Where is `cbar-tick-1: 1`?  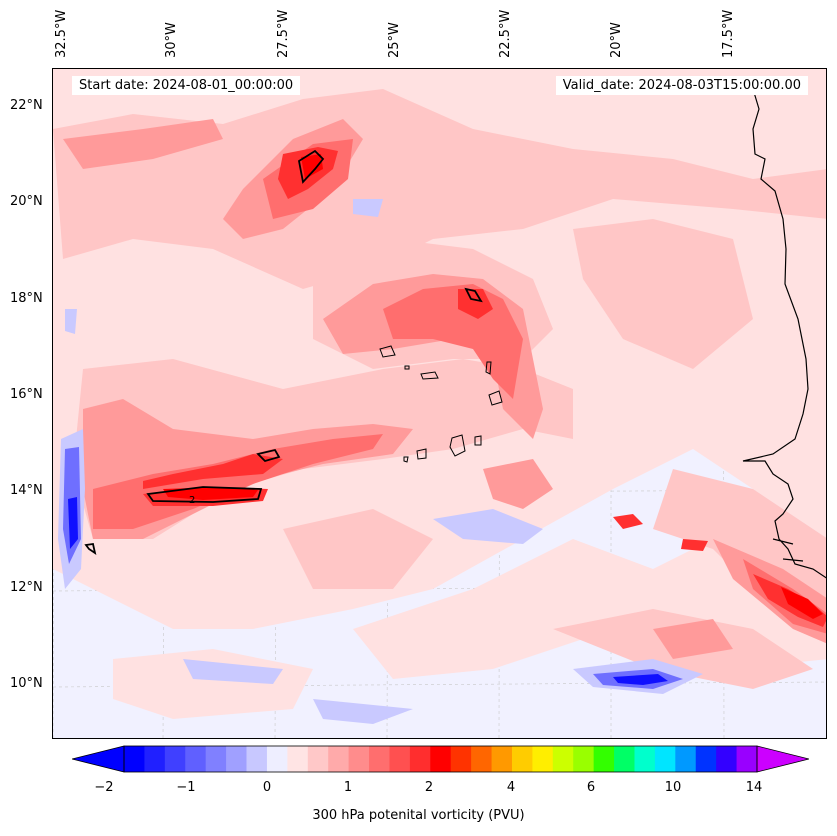 cbar-tick-1: 1 is located at coordinates (348, 787).